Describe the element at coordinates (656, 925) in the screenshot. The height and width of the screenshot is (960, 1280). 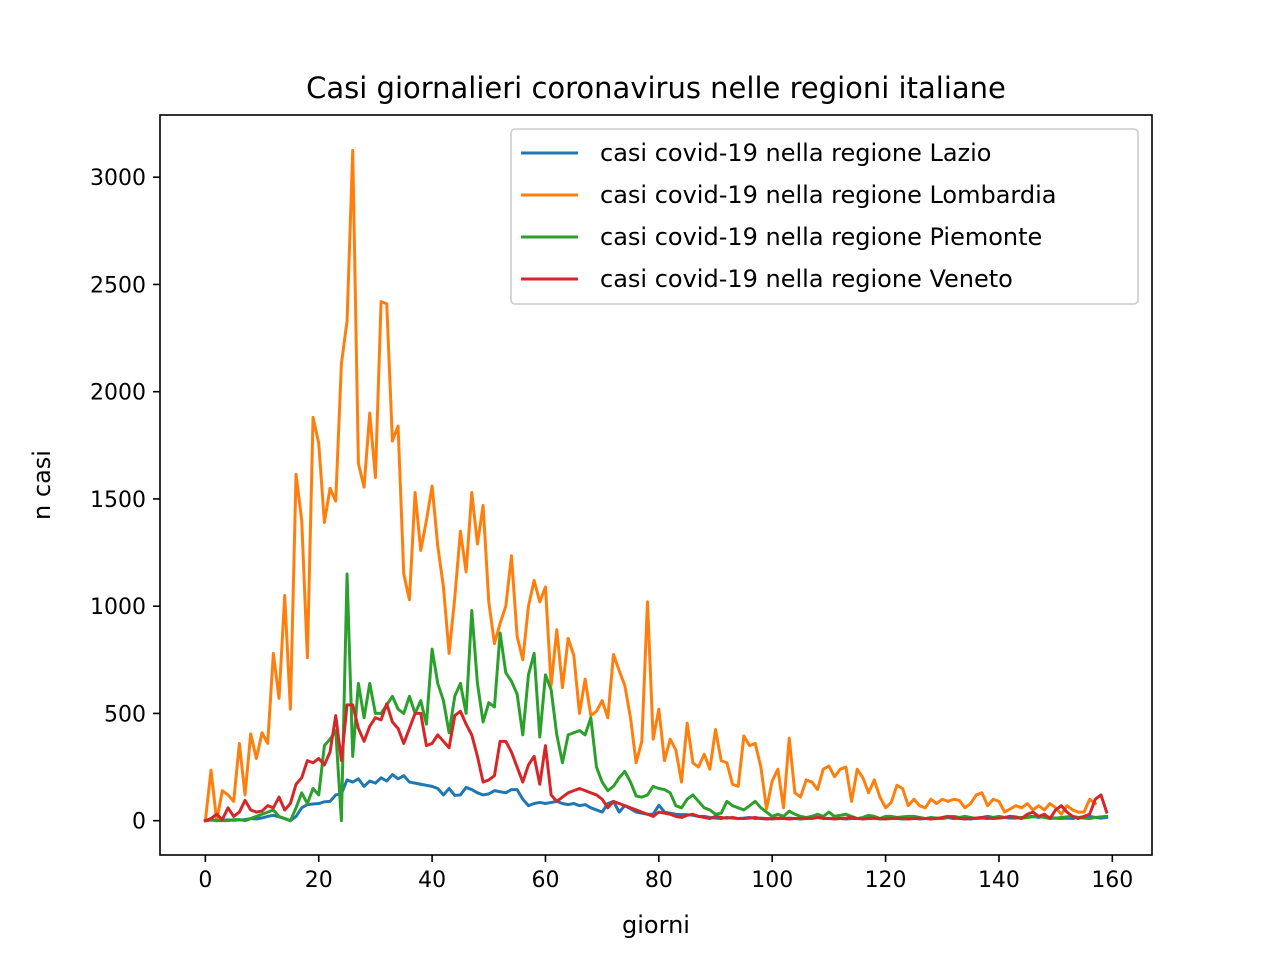
I see `x-axis-label: giorni` at that location.